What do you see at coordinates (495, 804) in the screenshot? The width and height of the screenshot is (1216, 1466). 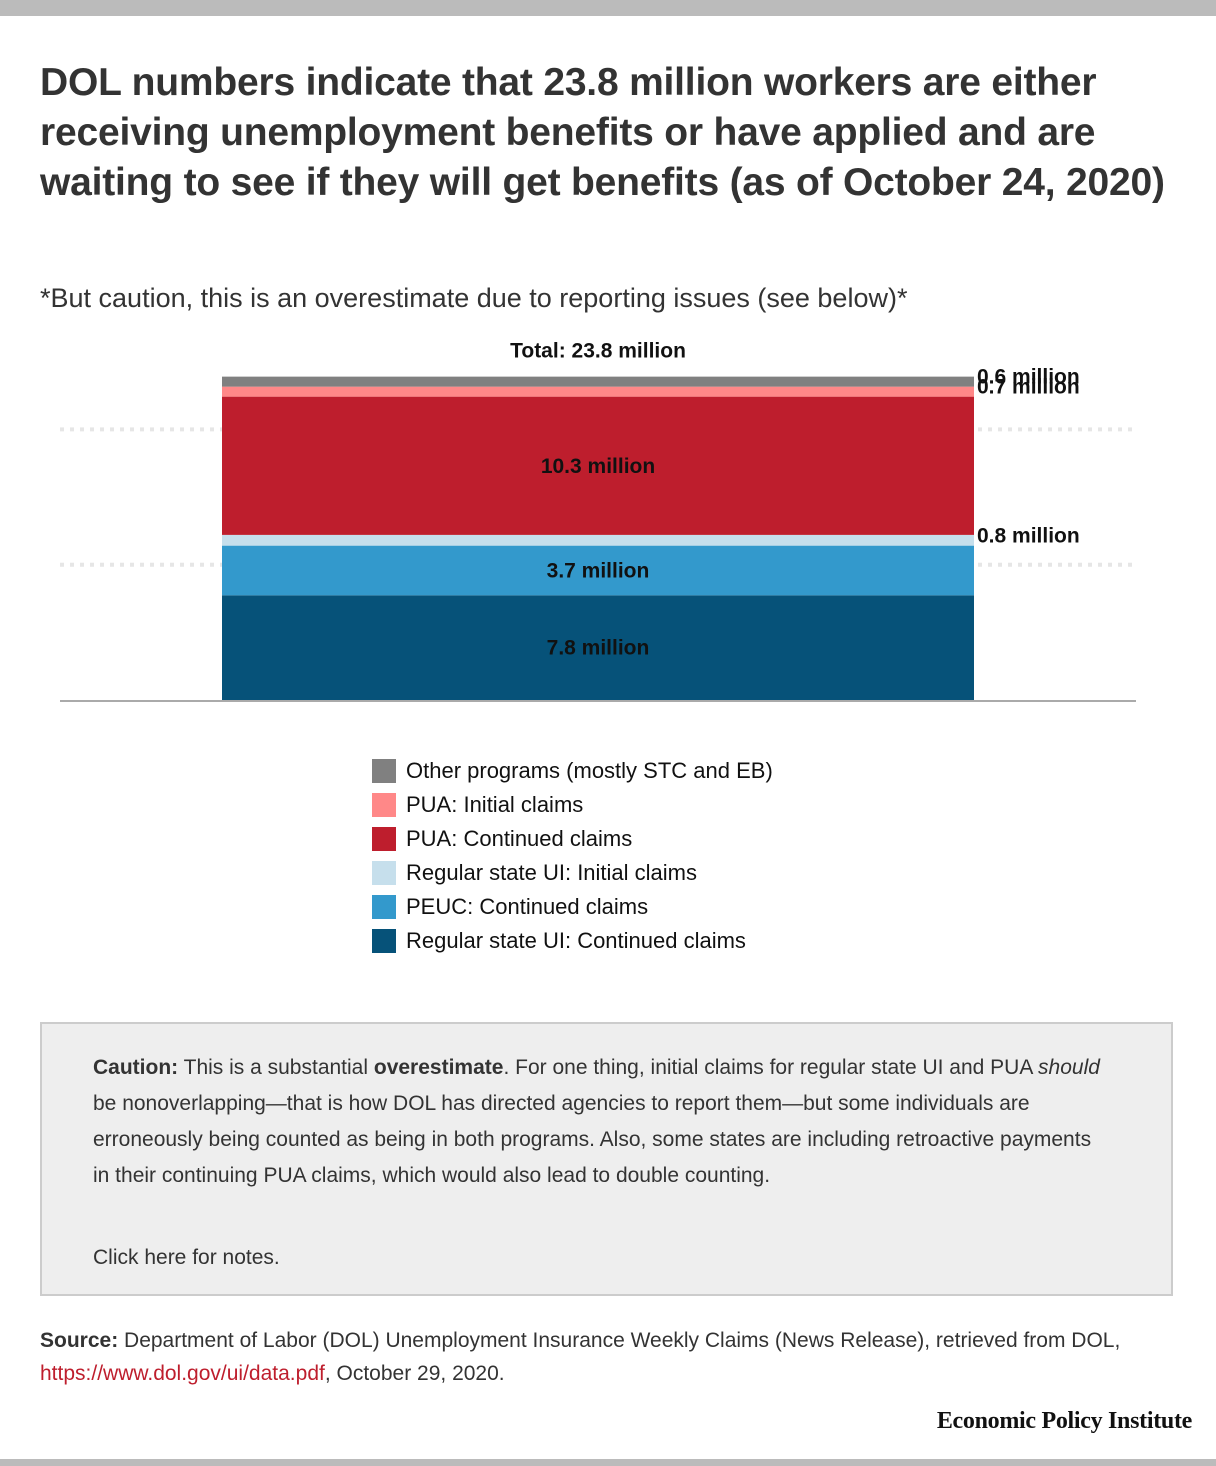 I see `legend-label: PUA: Initial claims` at bounding box center [495, 804].